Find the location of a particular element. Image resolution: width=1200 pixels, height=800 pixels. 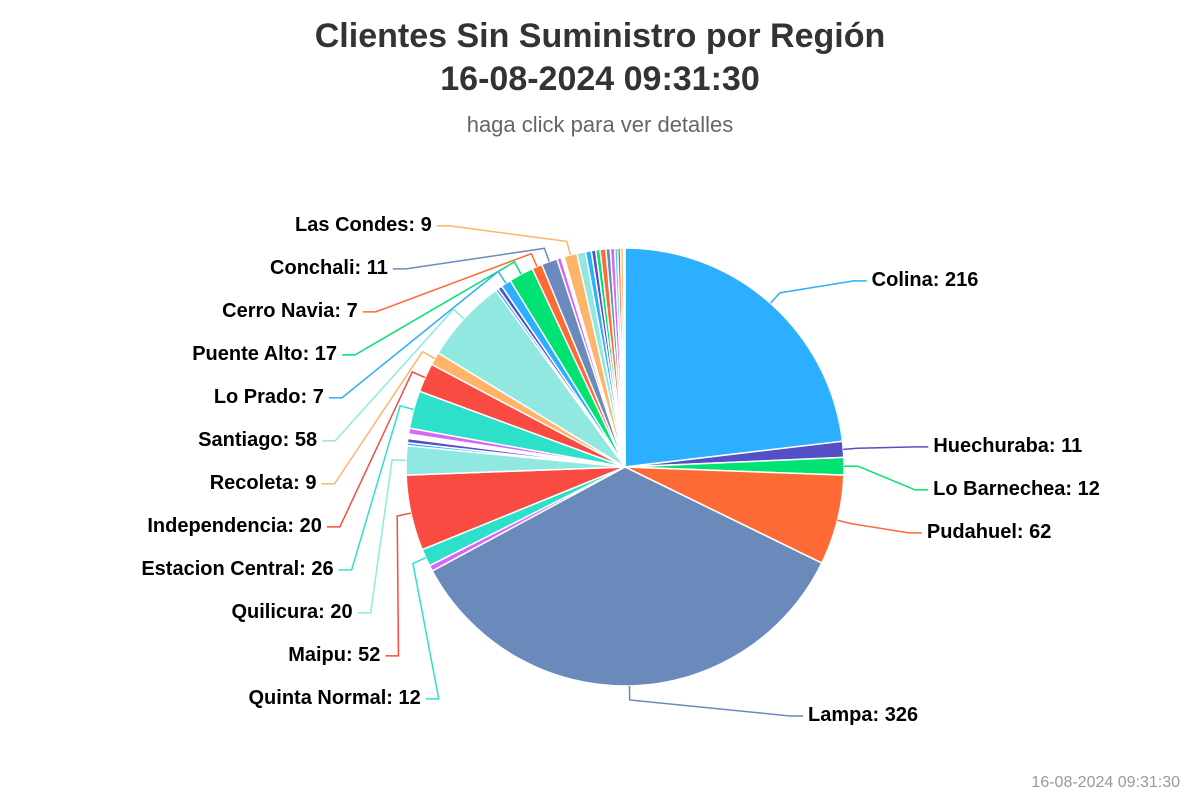

data-label: Lo Prado: 7 is located at coordinates (269, 397).